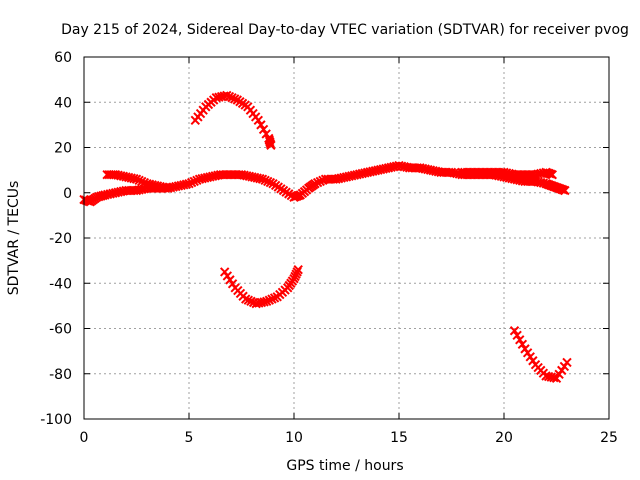 The image size is (640, 480). What do you see at coordinates (609, 438) in the screenshot?
I see `x-tick-label: 25` at bounding box center [609, 438].